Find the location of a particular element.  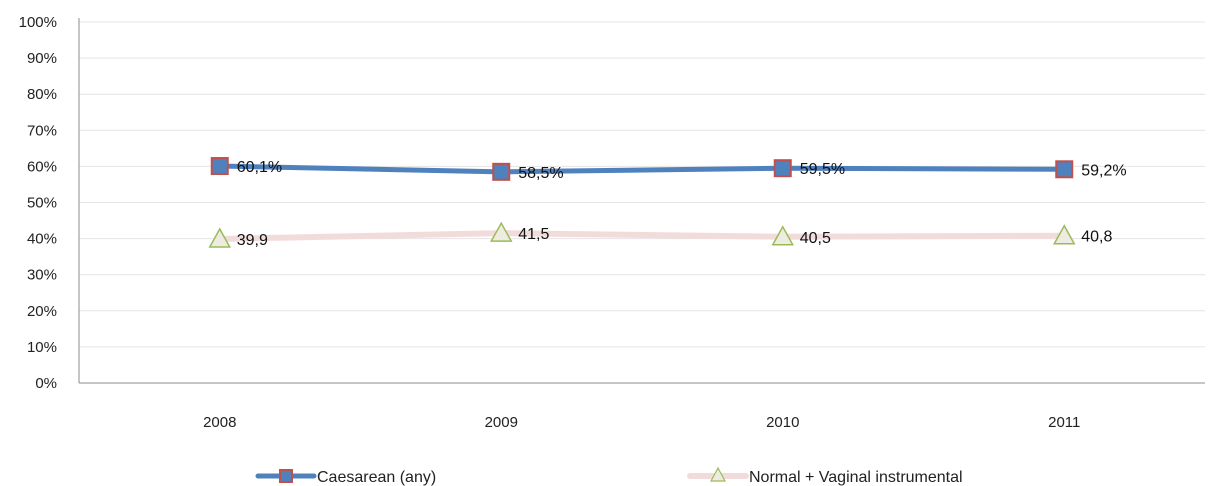

data-label: 59,2% is located at coordinates (1103, 170).